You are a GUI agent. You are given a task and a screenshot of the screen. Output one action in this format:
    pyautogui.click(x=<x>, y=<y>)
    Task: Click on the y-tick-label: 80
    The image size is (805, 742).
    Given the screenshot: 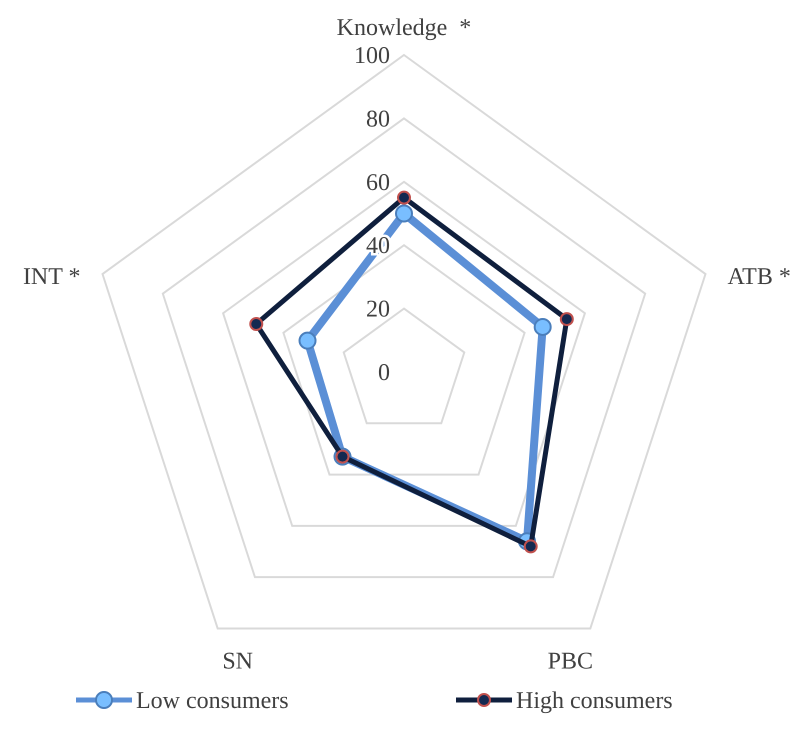 What is the action you would take?
    pyautogui.click(x=378, y=119)
    